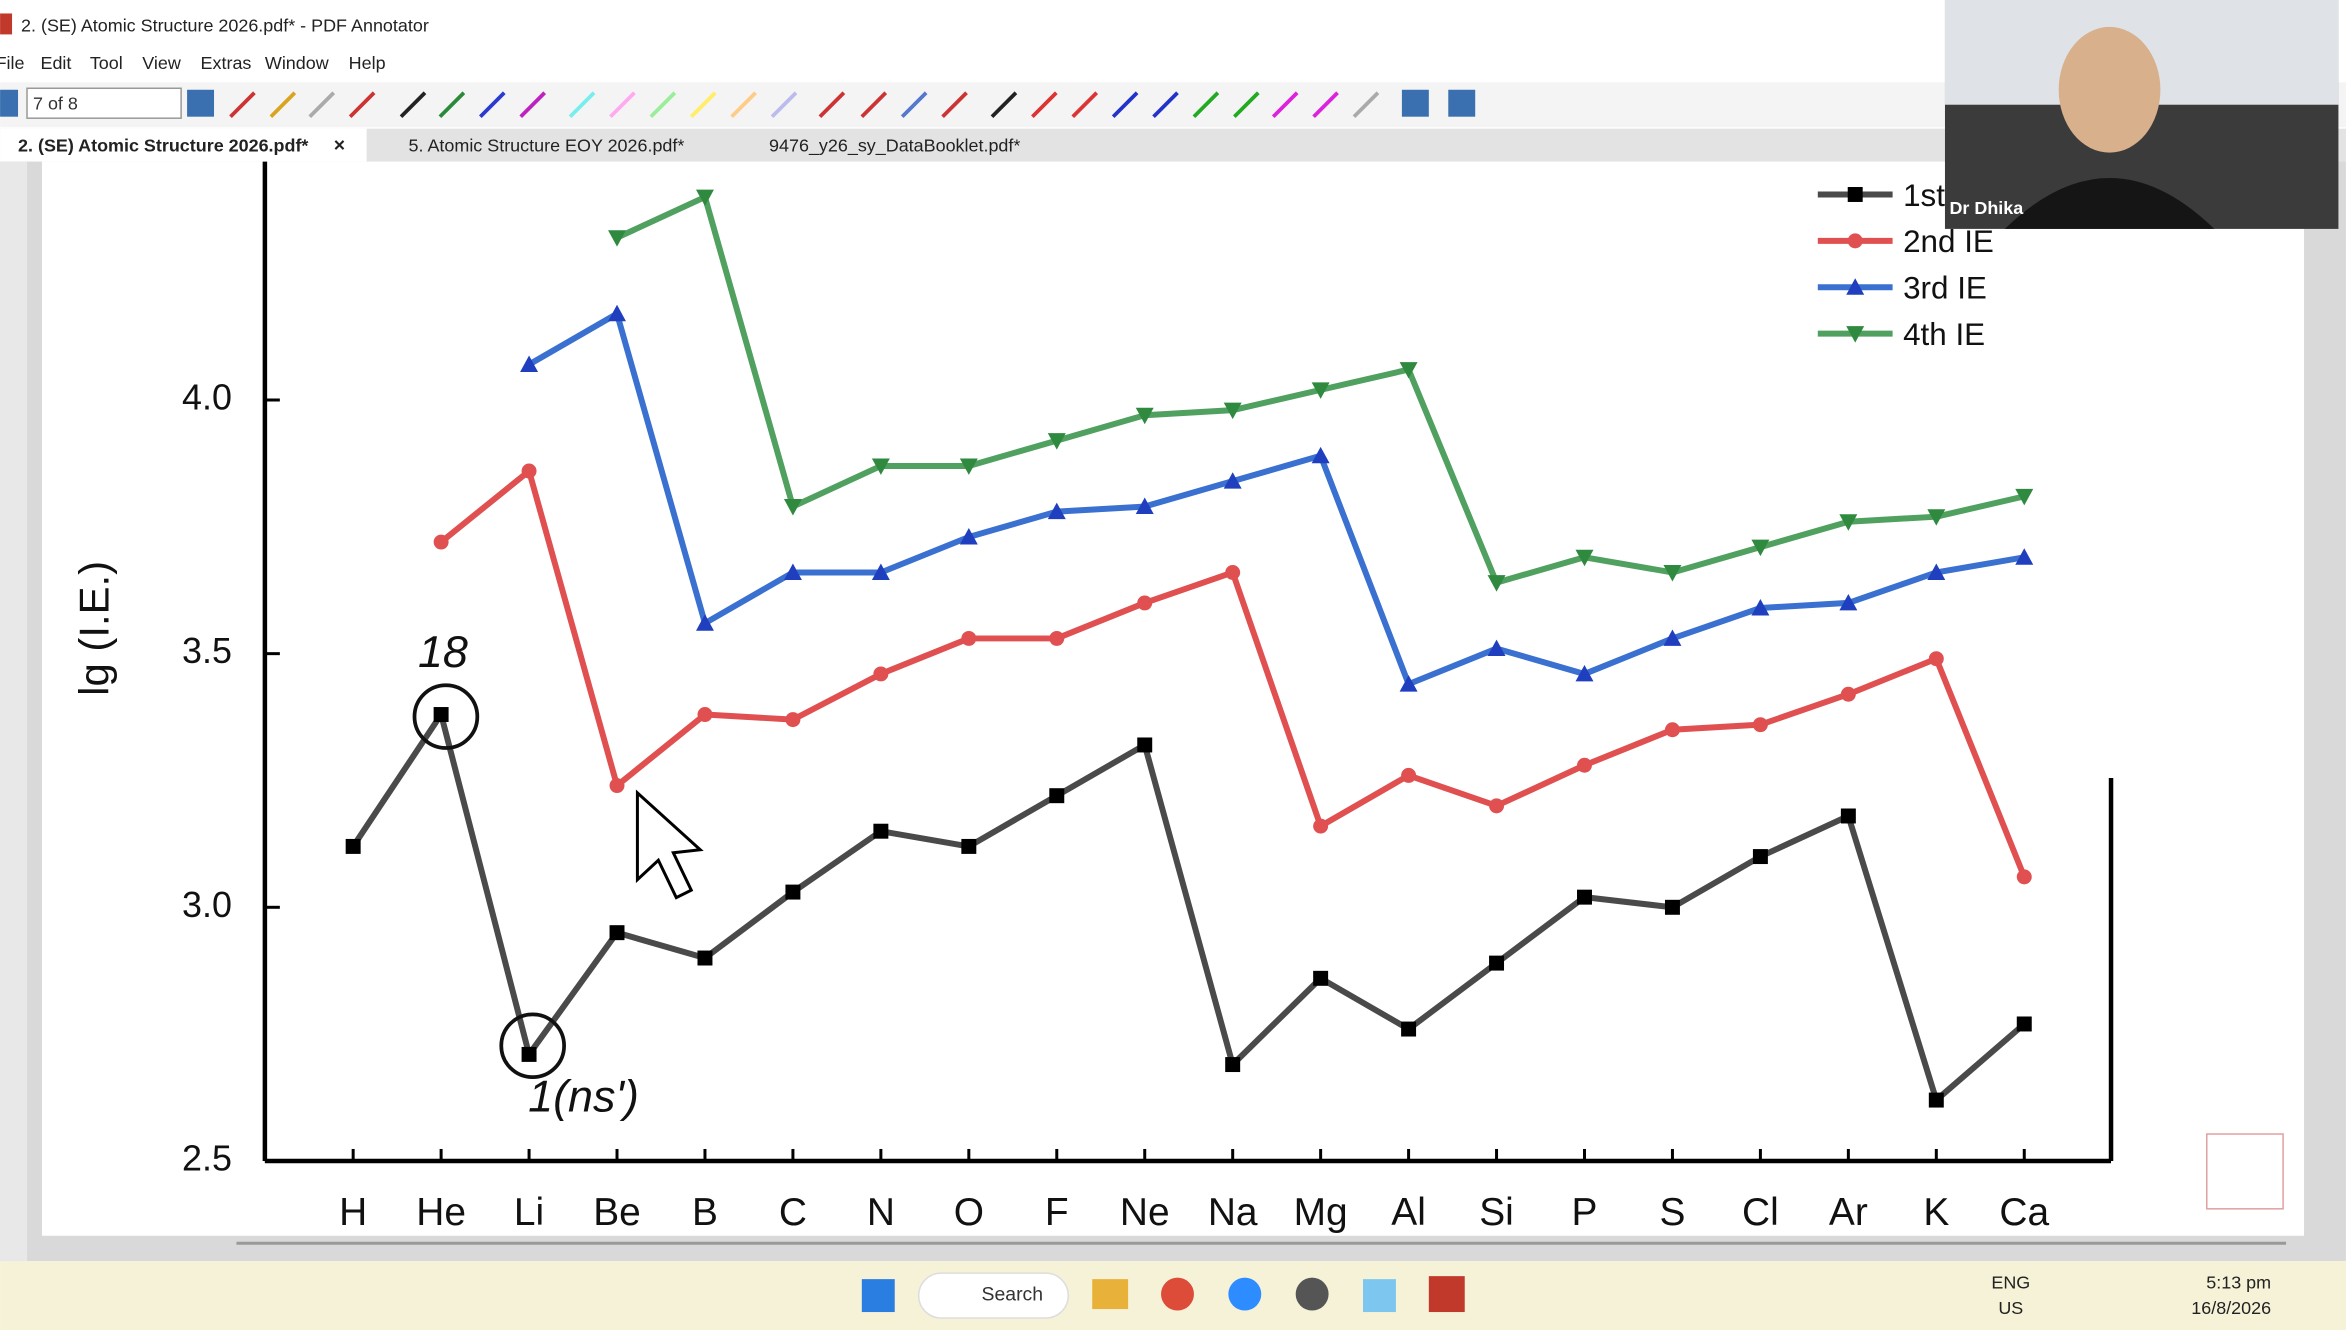 The width and height of the screenshot is (2346, 1335). What do you see at coordinates (9, 103) in the screenshot?
I see `prev-page-button` at bounding box center [9, 103].